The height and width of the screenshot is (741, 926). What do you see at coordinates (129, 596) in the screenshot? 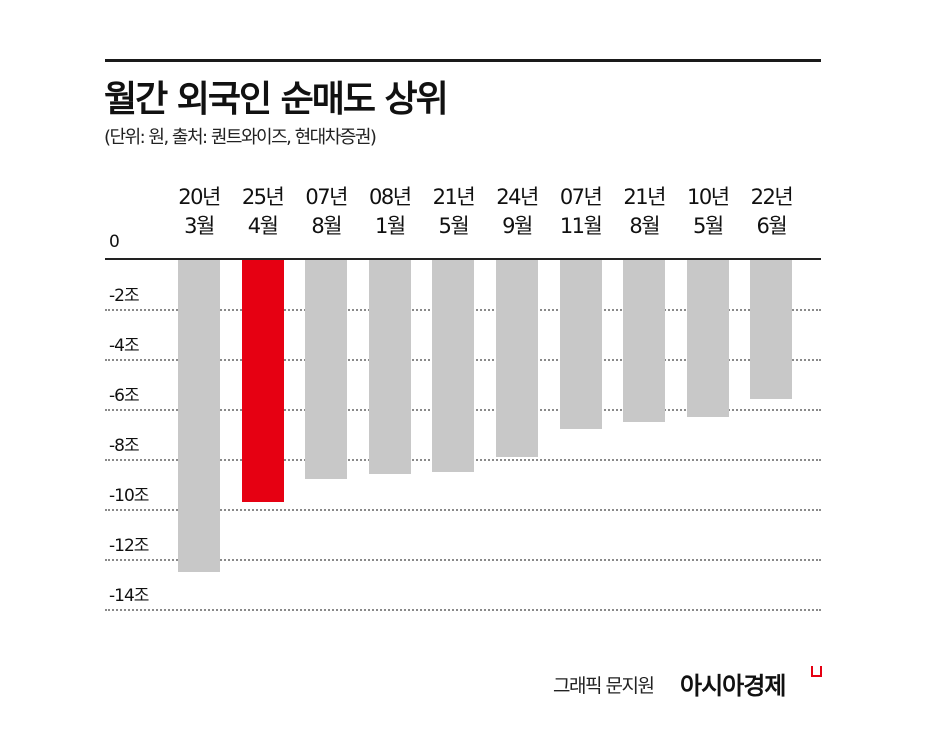
I see `y-tick-label: -14조` at bounding box center [129, 596].